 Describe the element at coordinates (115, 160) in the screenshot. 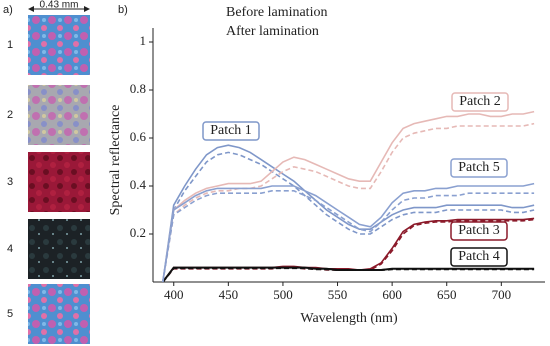

I see `y-axis-label: Spectral reflectance` at that location.